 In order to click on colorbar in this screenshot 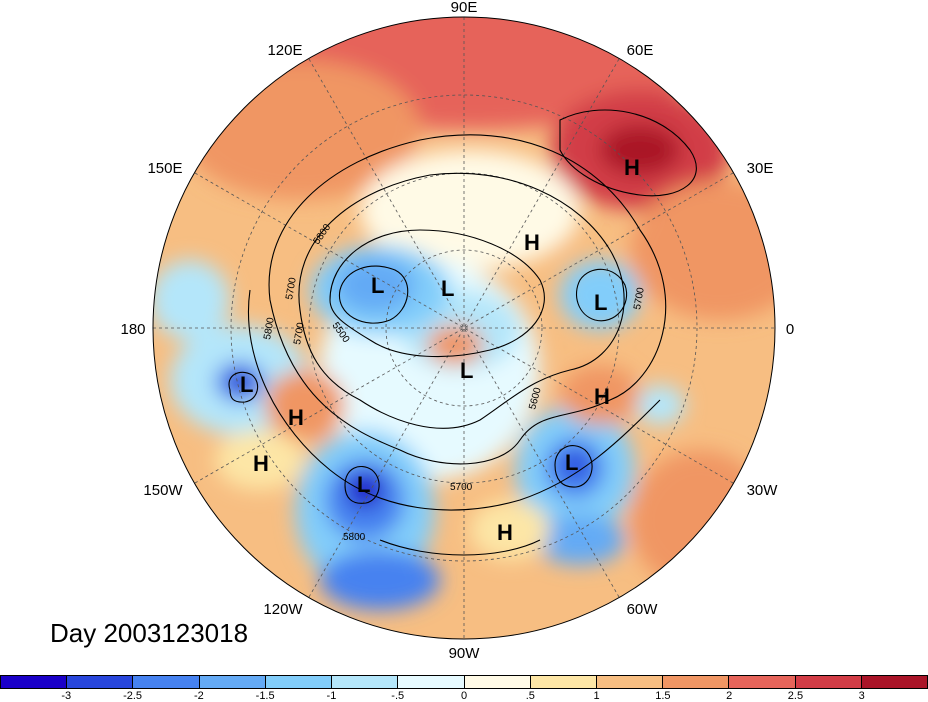, I will do `click(464, 682)`.